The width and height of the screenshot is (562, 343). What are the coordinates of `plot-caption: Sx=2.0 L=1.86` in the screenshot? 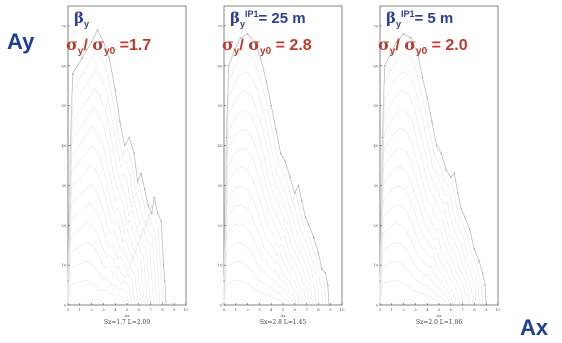 It's located at (439, 322).